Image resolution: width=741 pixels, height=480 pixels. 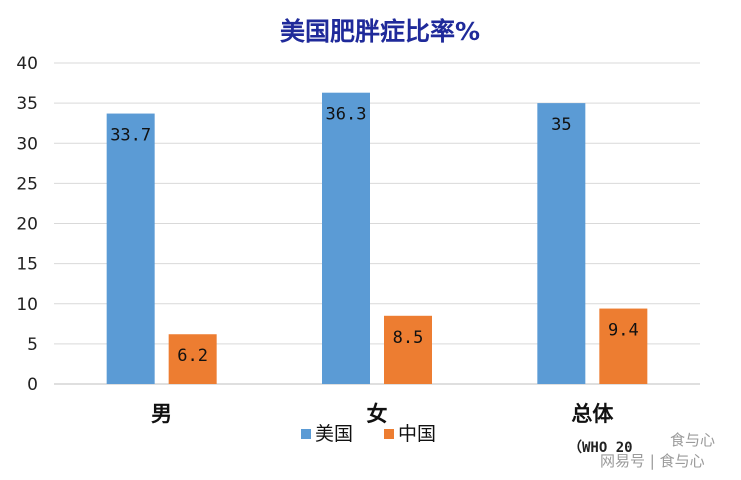 I want to click on legend: 美国 中国, so click(x=368, y=434).